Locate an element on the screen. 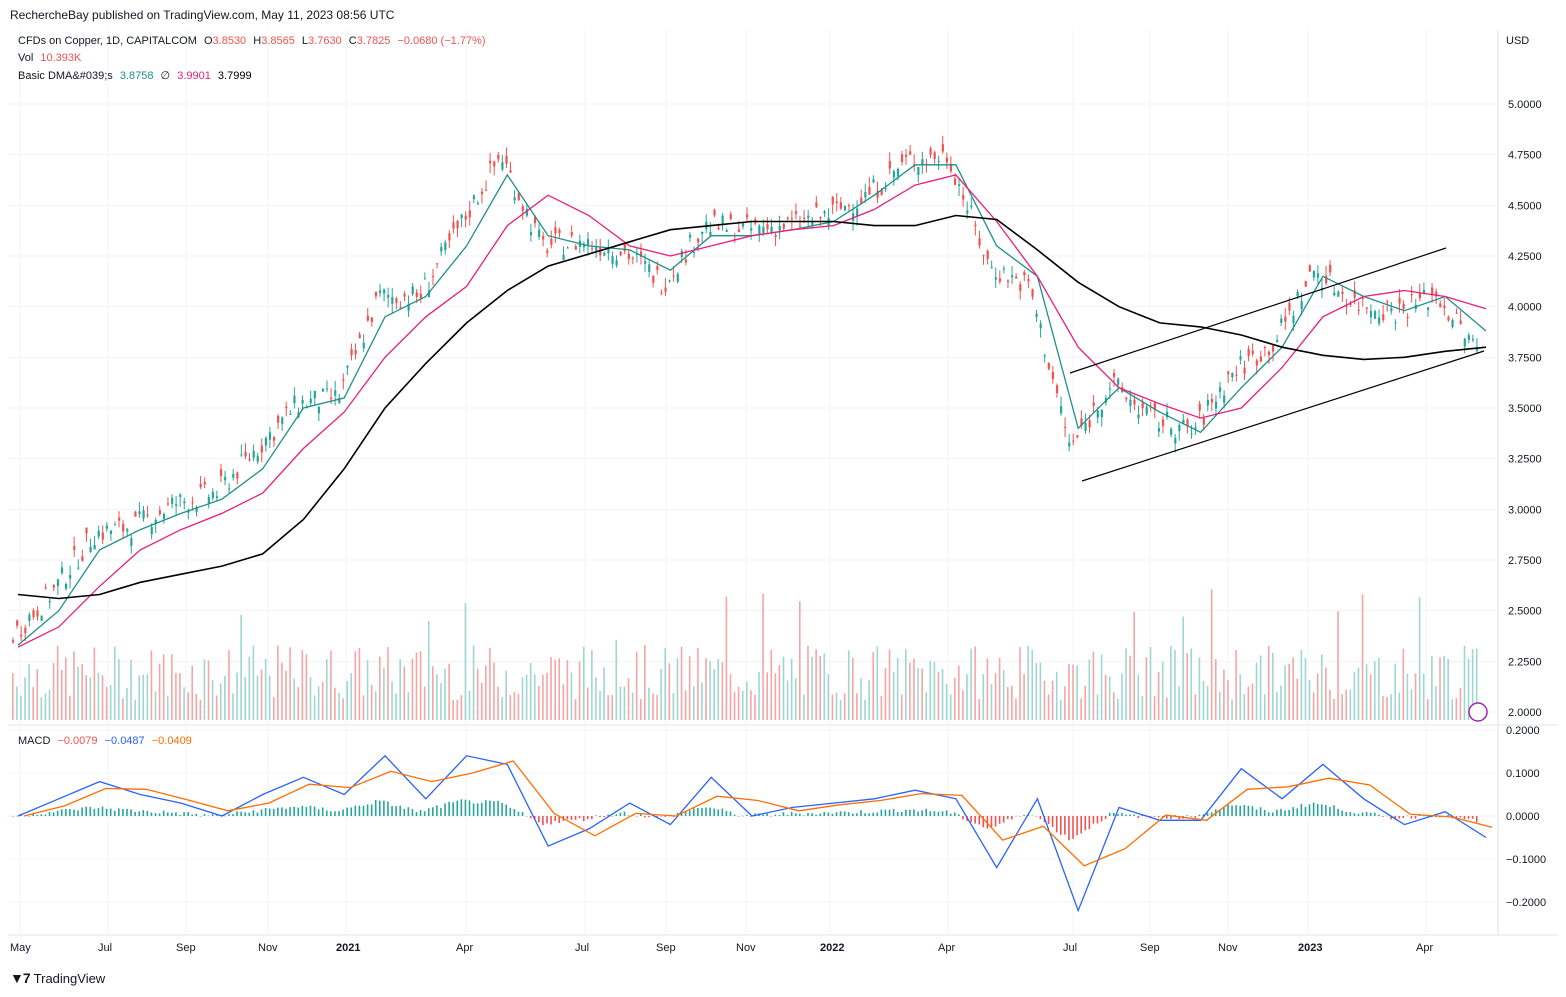 Image resolution: width=1566 pixels, height=997 pixels. close-value: 3.7825 is located at coordinates (373, 41).